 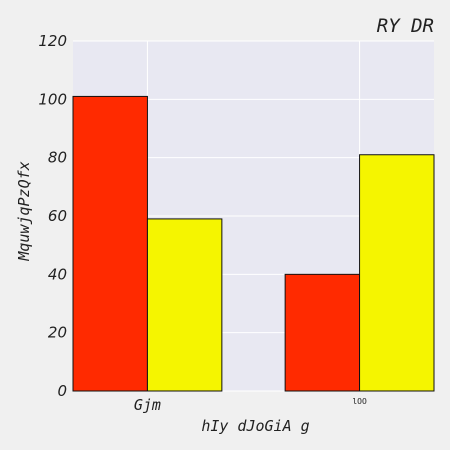 What do you see at coordinates (250, 405) in the screenshot?
I see `x-tick-labels: Gjm lOO` at bounding box center [250, 405].